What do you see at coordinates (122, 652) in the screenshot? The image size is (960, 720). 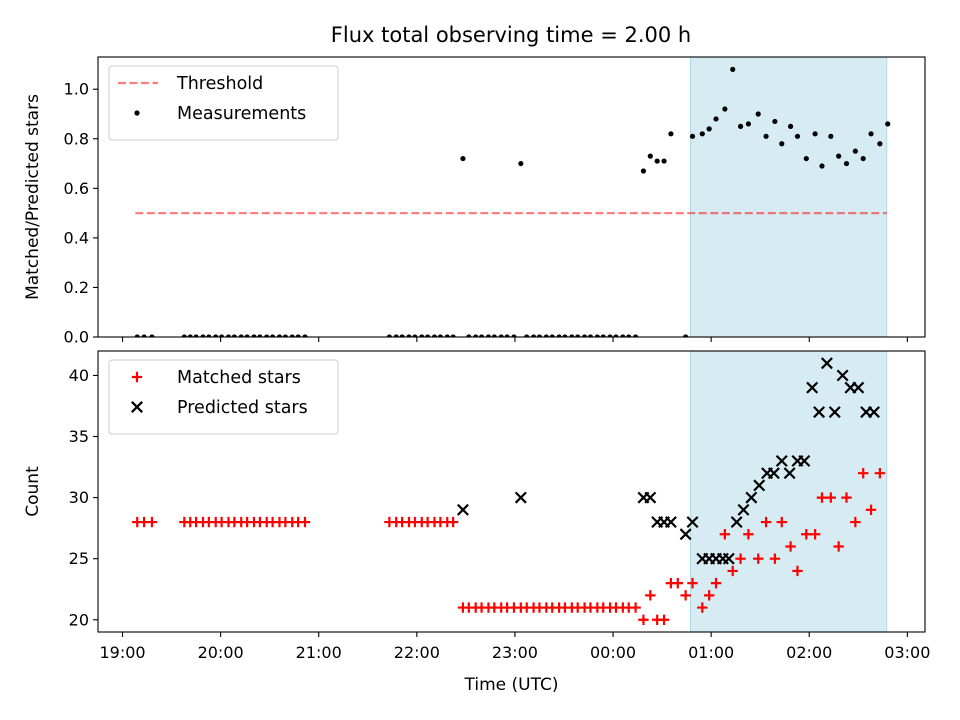 I see `x-tick-label: 19:00` at bounding box center [122, 652].